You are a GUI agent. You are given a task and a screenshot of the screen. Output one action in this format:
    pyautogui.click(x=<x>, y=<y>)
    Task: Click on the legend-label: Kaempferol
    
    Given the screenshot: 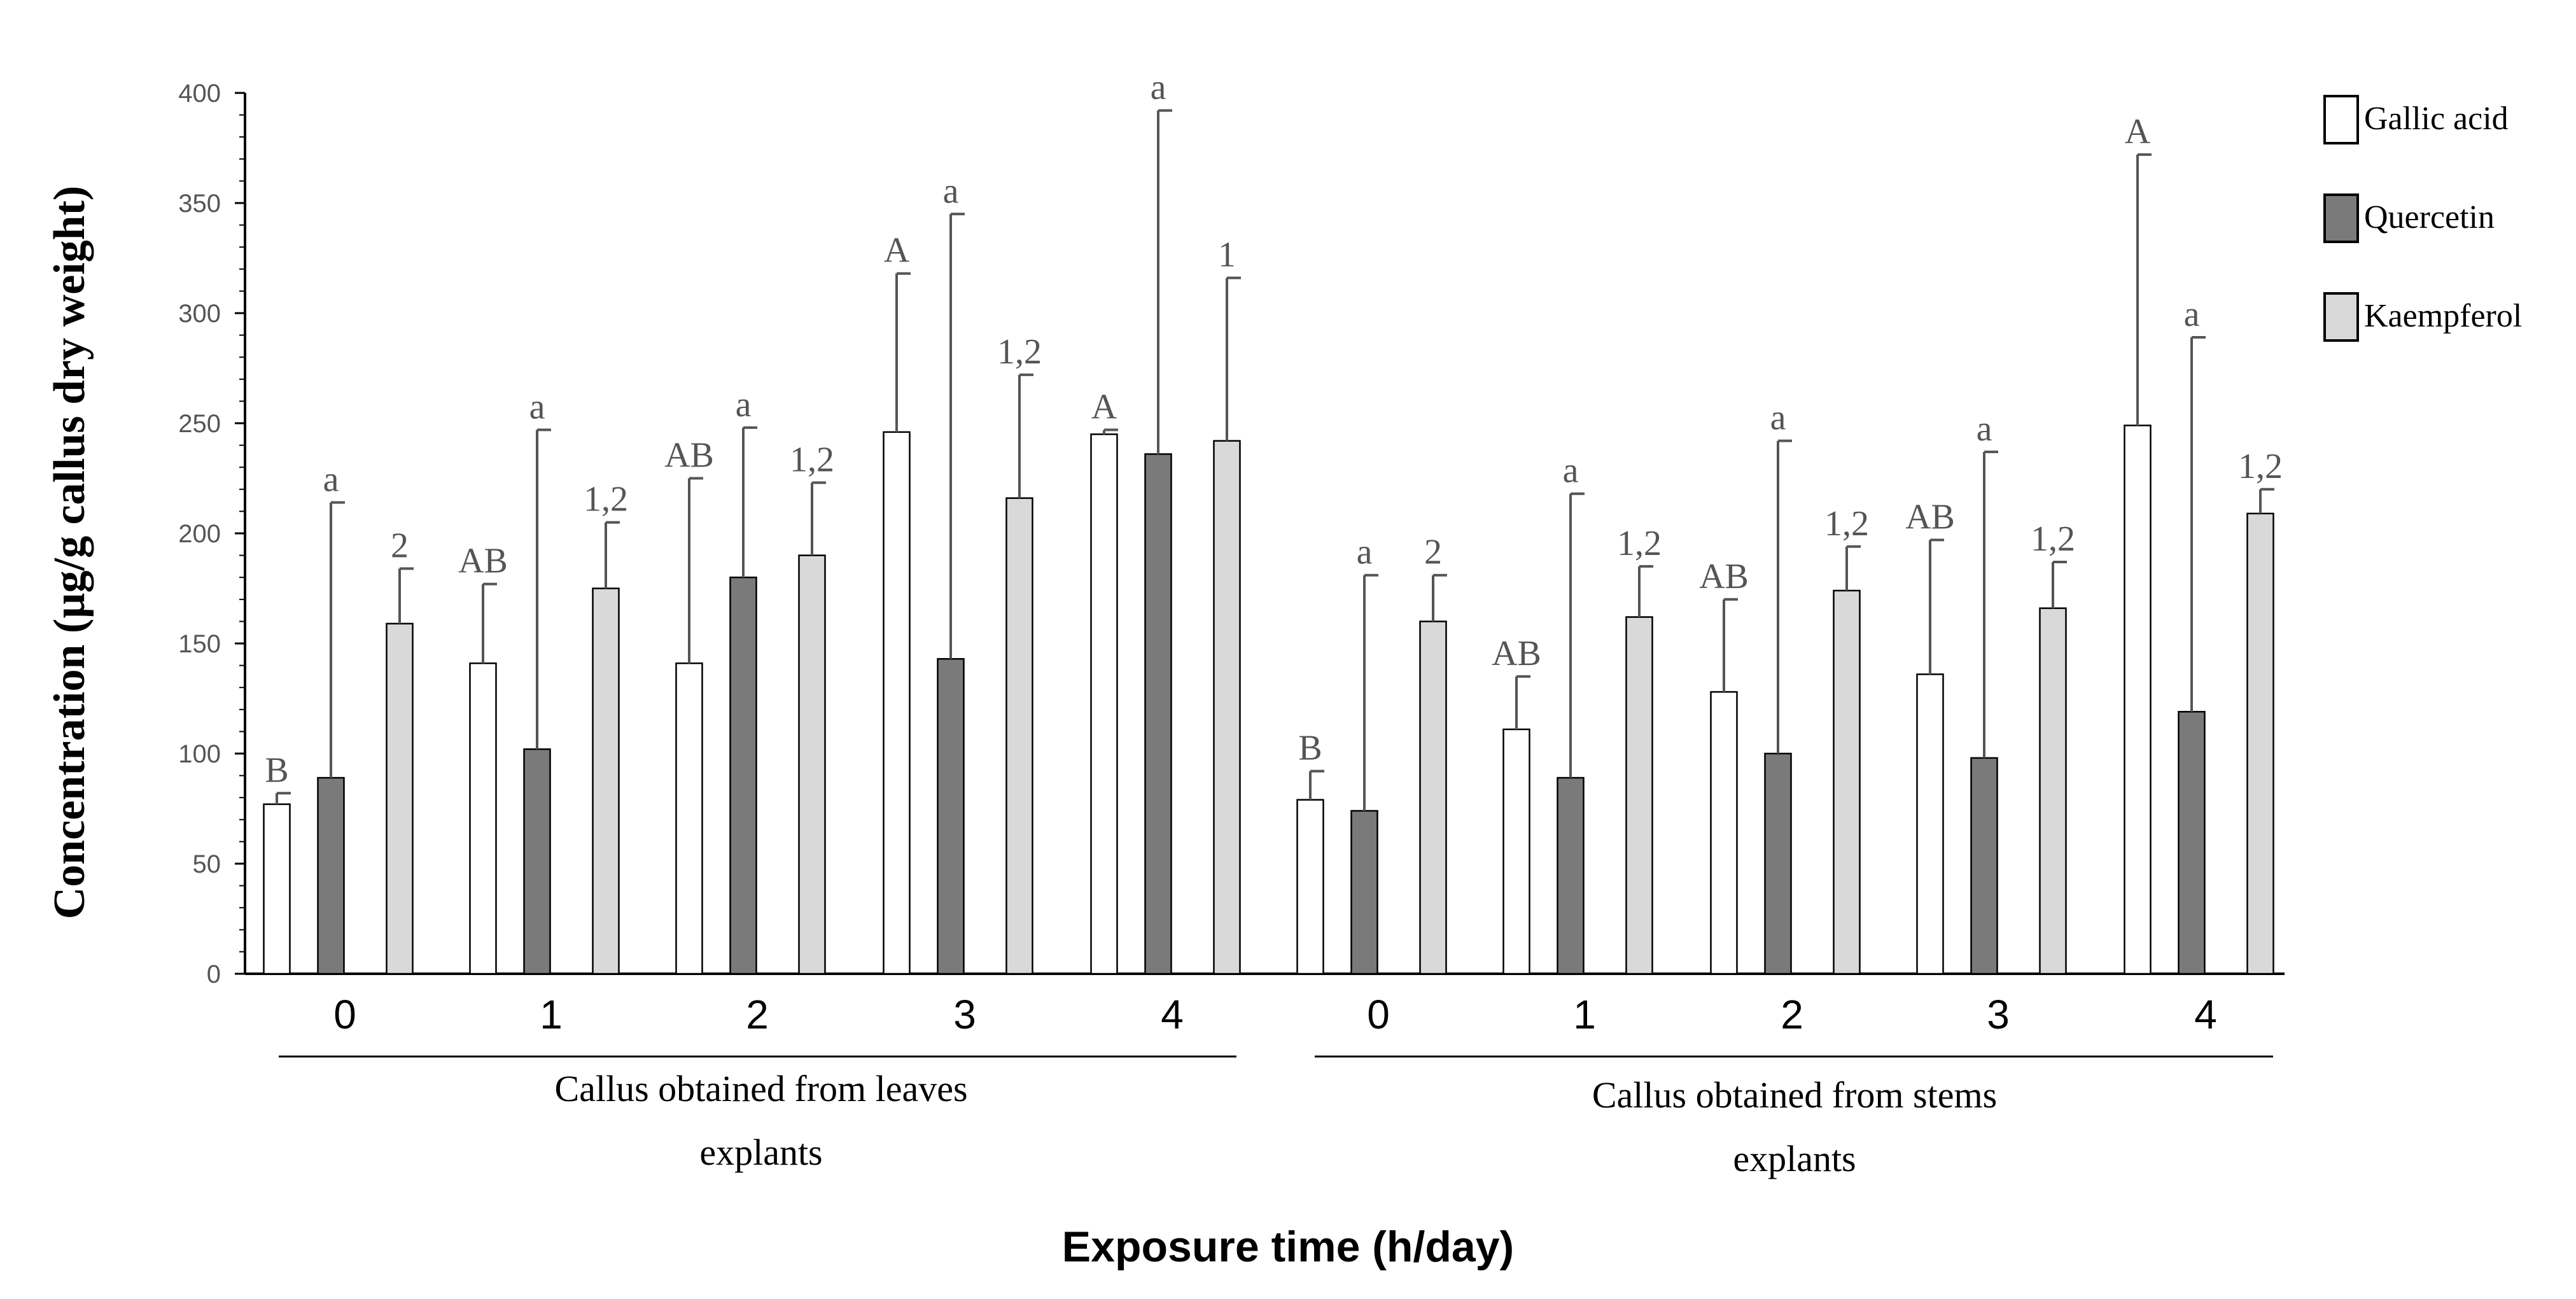 What is the action you would take?
    pyautogui.click(x=2443, y=316)
    